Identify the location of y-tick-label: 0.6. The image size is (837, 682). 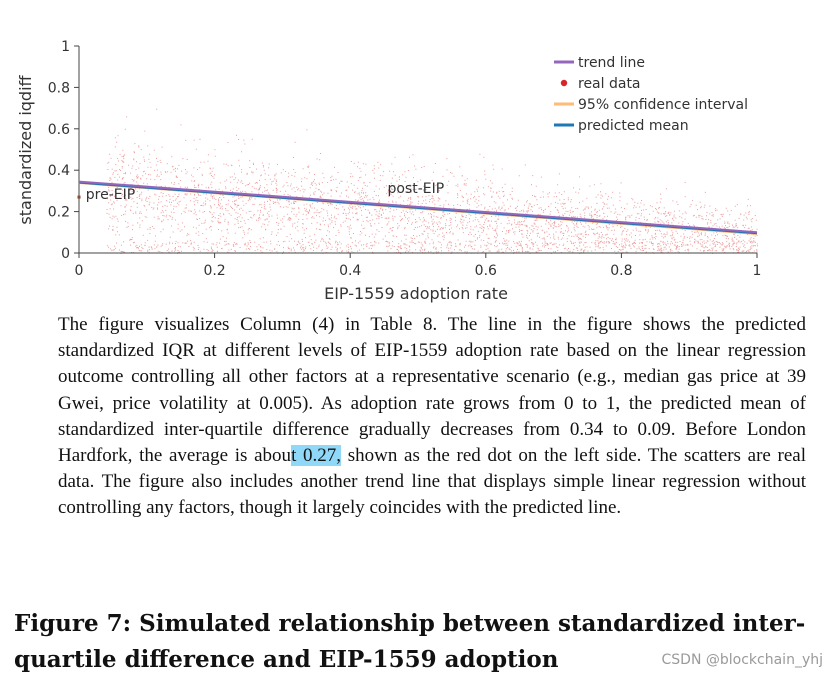
(59, 130).